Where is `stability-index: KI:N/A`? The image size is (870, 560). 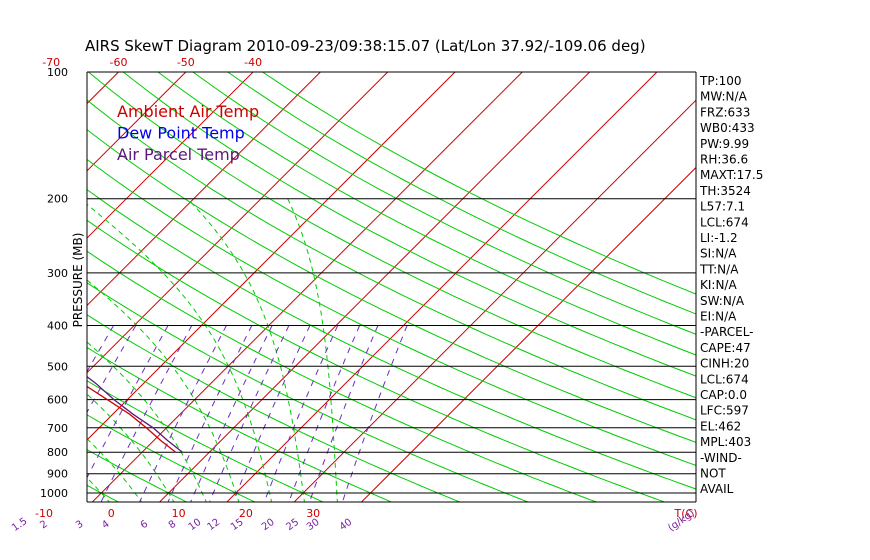 stability-index: KI:N/A is located at coordinates (718, 285).